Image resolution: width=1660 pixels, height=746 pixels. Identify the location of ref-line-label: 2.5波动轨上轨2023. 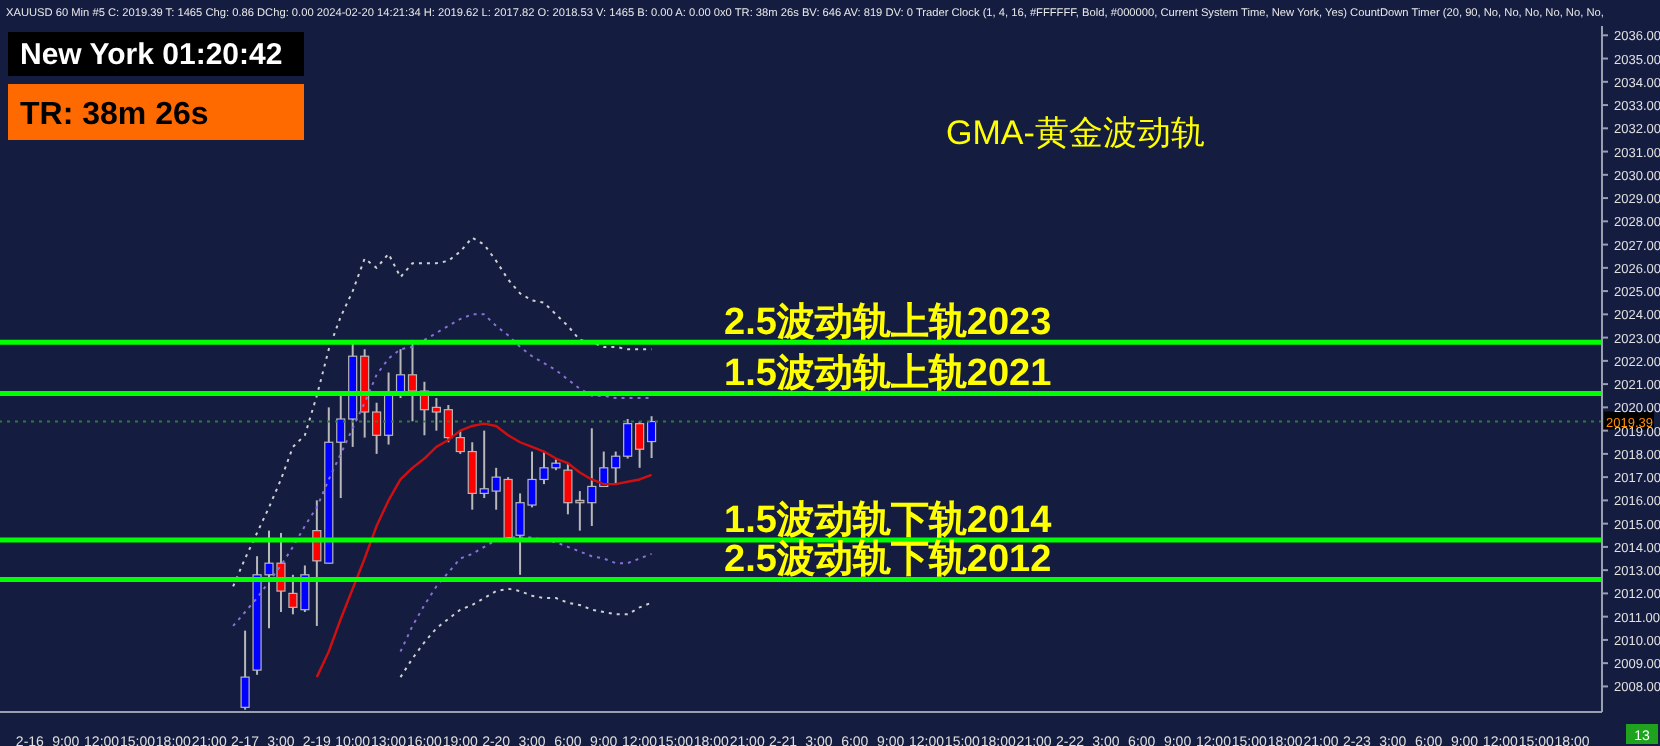
(888, 322).